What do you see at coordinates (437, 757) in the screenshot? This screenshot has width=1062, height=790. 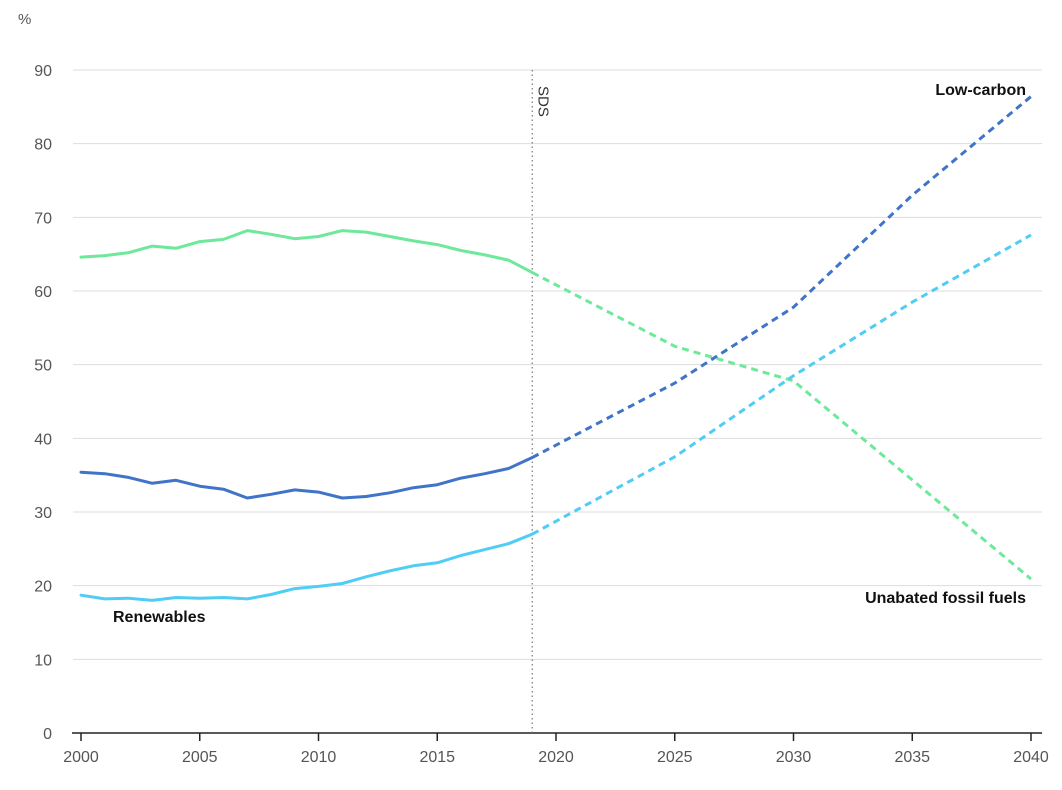 I see `x-tick-label: 2015` at bounding box center [437, 757].